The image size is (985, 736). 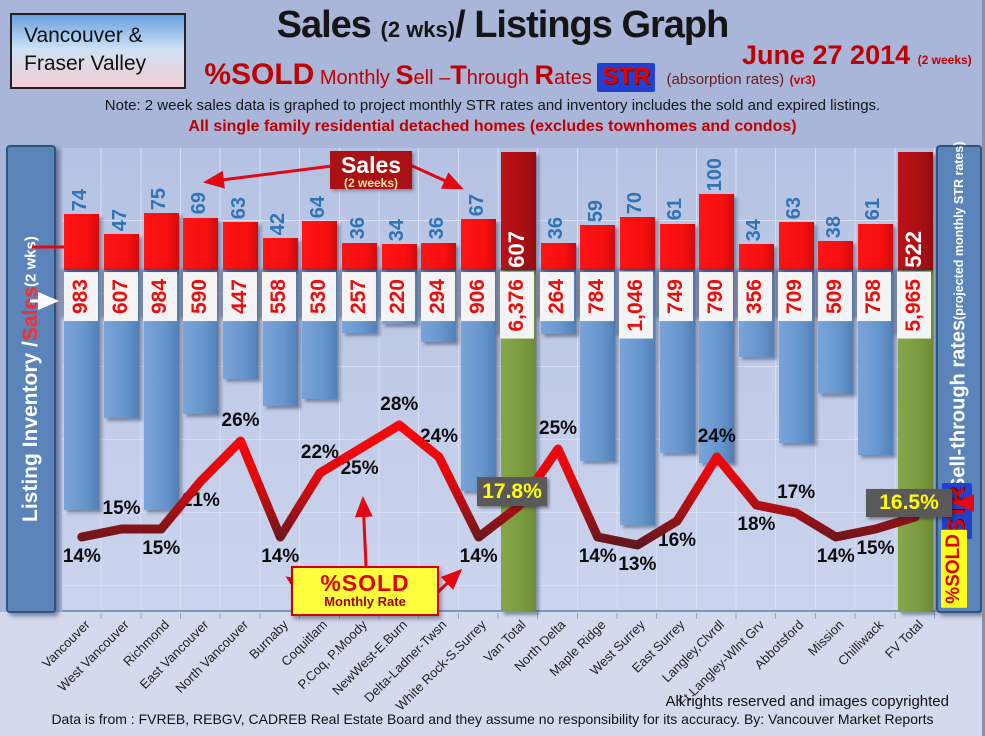 What do you see at coordinates (958, 406) in the screenshot?
I see `right-axis-main: Sell-through rates` at bounding box center [958, 406].